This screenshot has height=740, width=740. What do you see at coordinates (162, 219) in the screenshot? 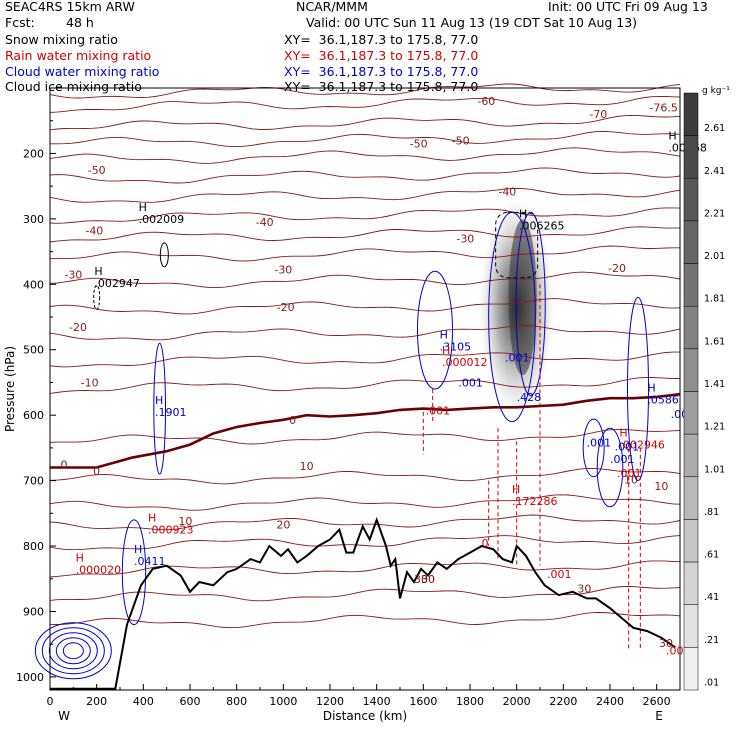
I see `extremum-value: .002009` at bounding box center [162, 219].